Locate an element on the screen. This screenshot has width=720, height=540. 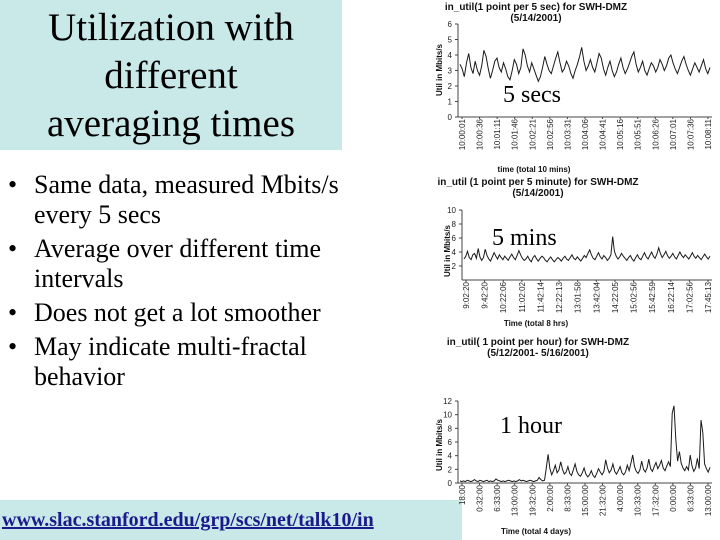
x-tick-label: 13:01:58 is located at coordinates (578, 297).